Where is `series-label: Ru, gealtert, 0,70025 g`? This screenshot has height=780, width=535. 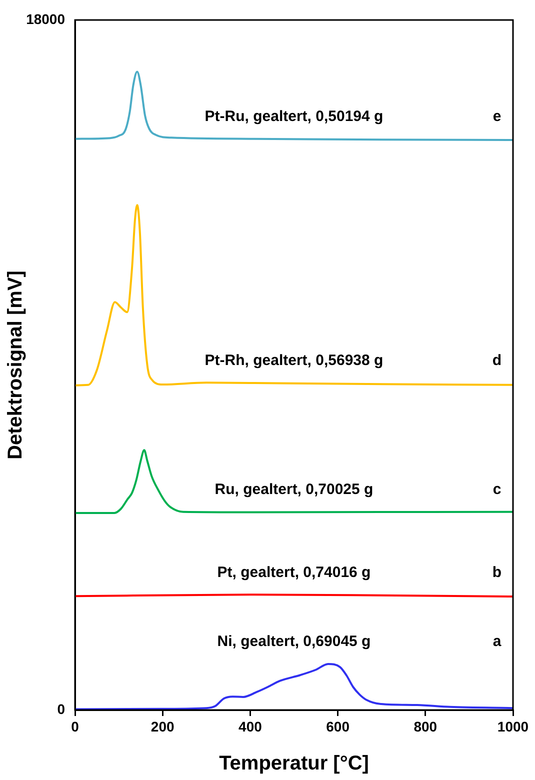 series-label: Ru, gealtert, 0,70025 g is located at coordinates (294, 489).